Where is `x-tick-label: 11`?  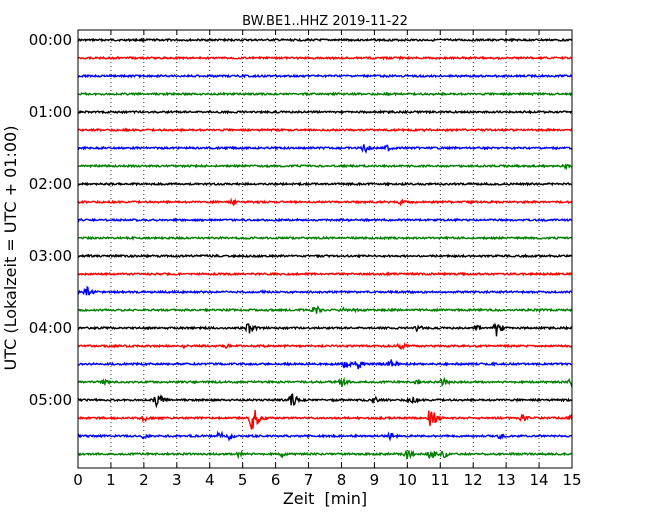 x-tick-label: 11 is located at coordinates (440, 480).